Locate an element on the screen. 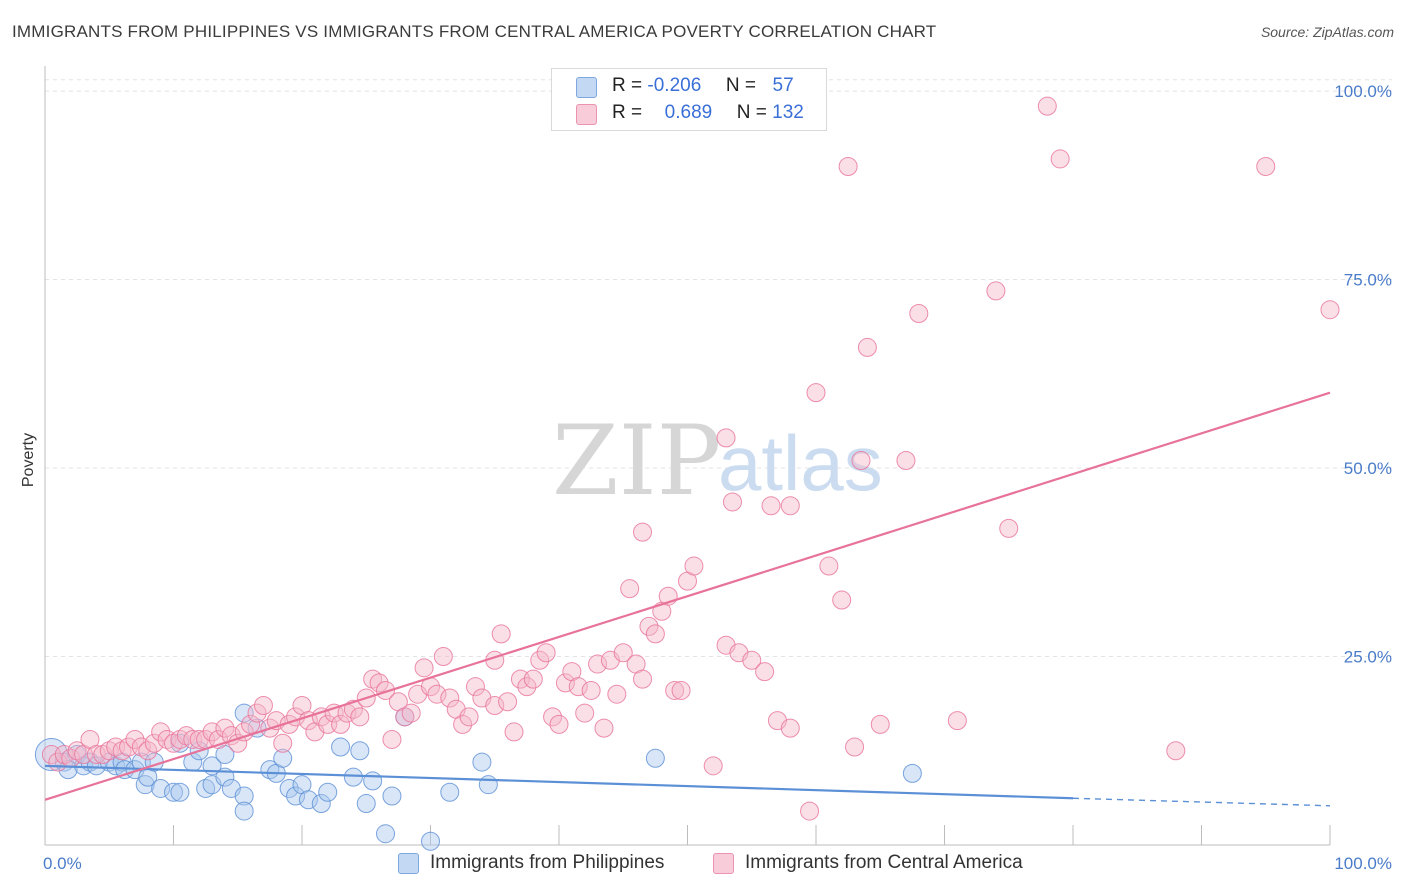 The height and width of the screenshot is (892, 1406). legend-r-label: R = is located at coordinates (627, 85).